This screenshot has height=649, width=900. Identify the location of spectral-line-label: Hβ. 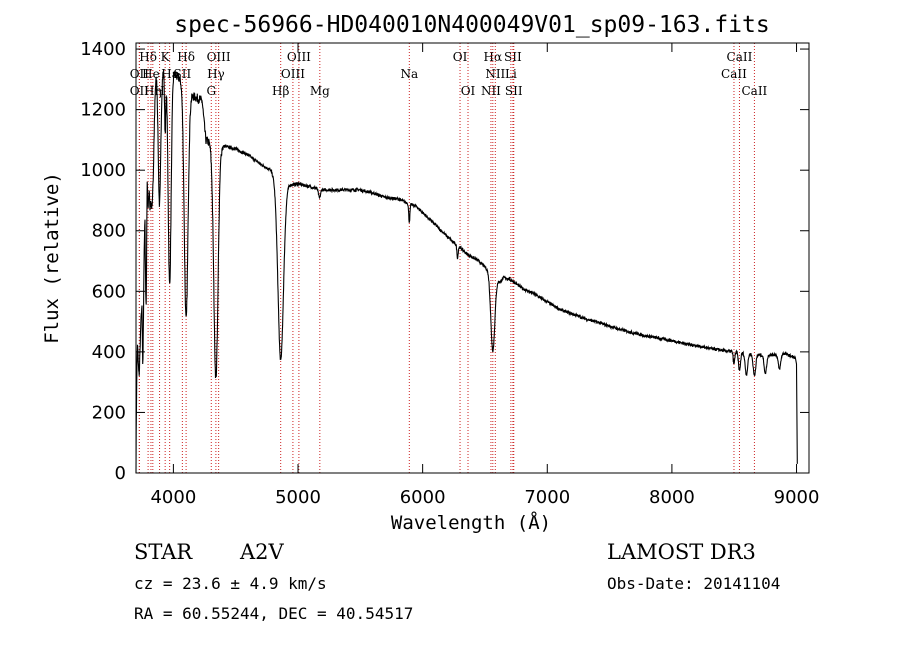
(280, 91).